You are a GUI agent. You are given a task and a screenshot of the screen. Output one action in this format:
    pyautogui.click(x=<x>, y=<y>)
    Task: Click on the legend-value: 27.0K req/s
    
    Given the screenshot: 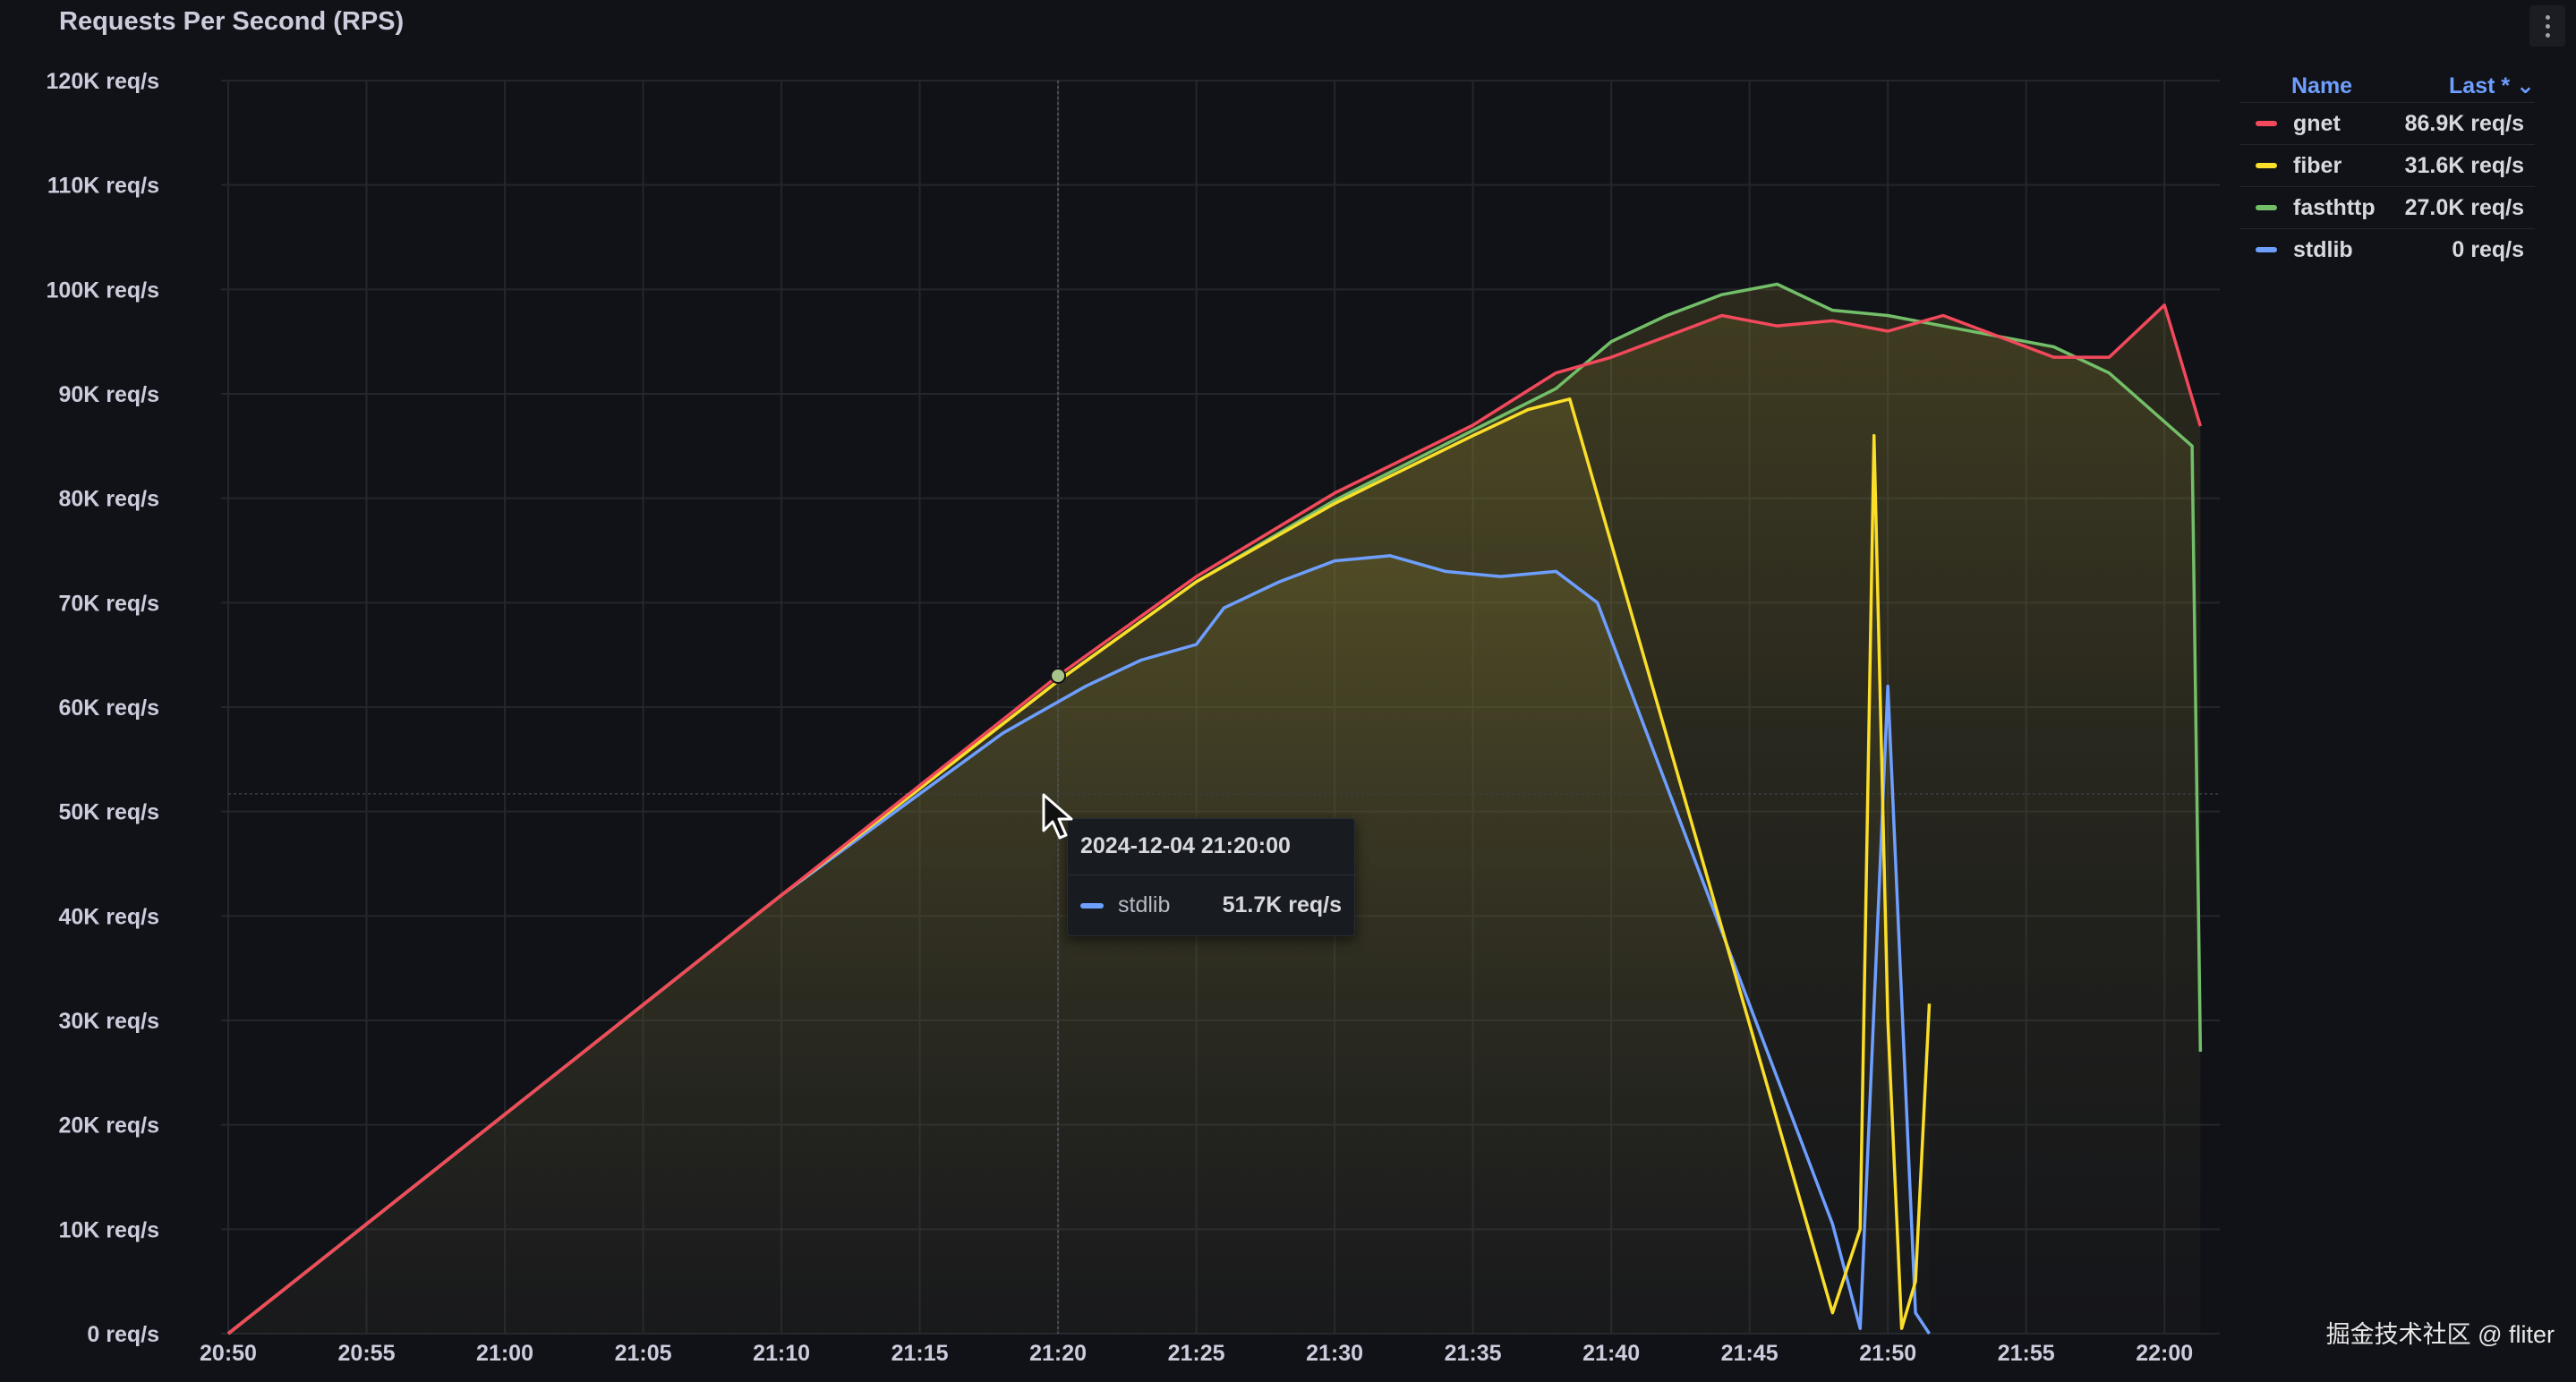 What is the action you would take?
    pyautogui.click(x=2464, y=207)
    